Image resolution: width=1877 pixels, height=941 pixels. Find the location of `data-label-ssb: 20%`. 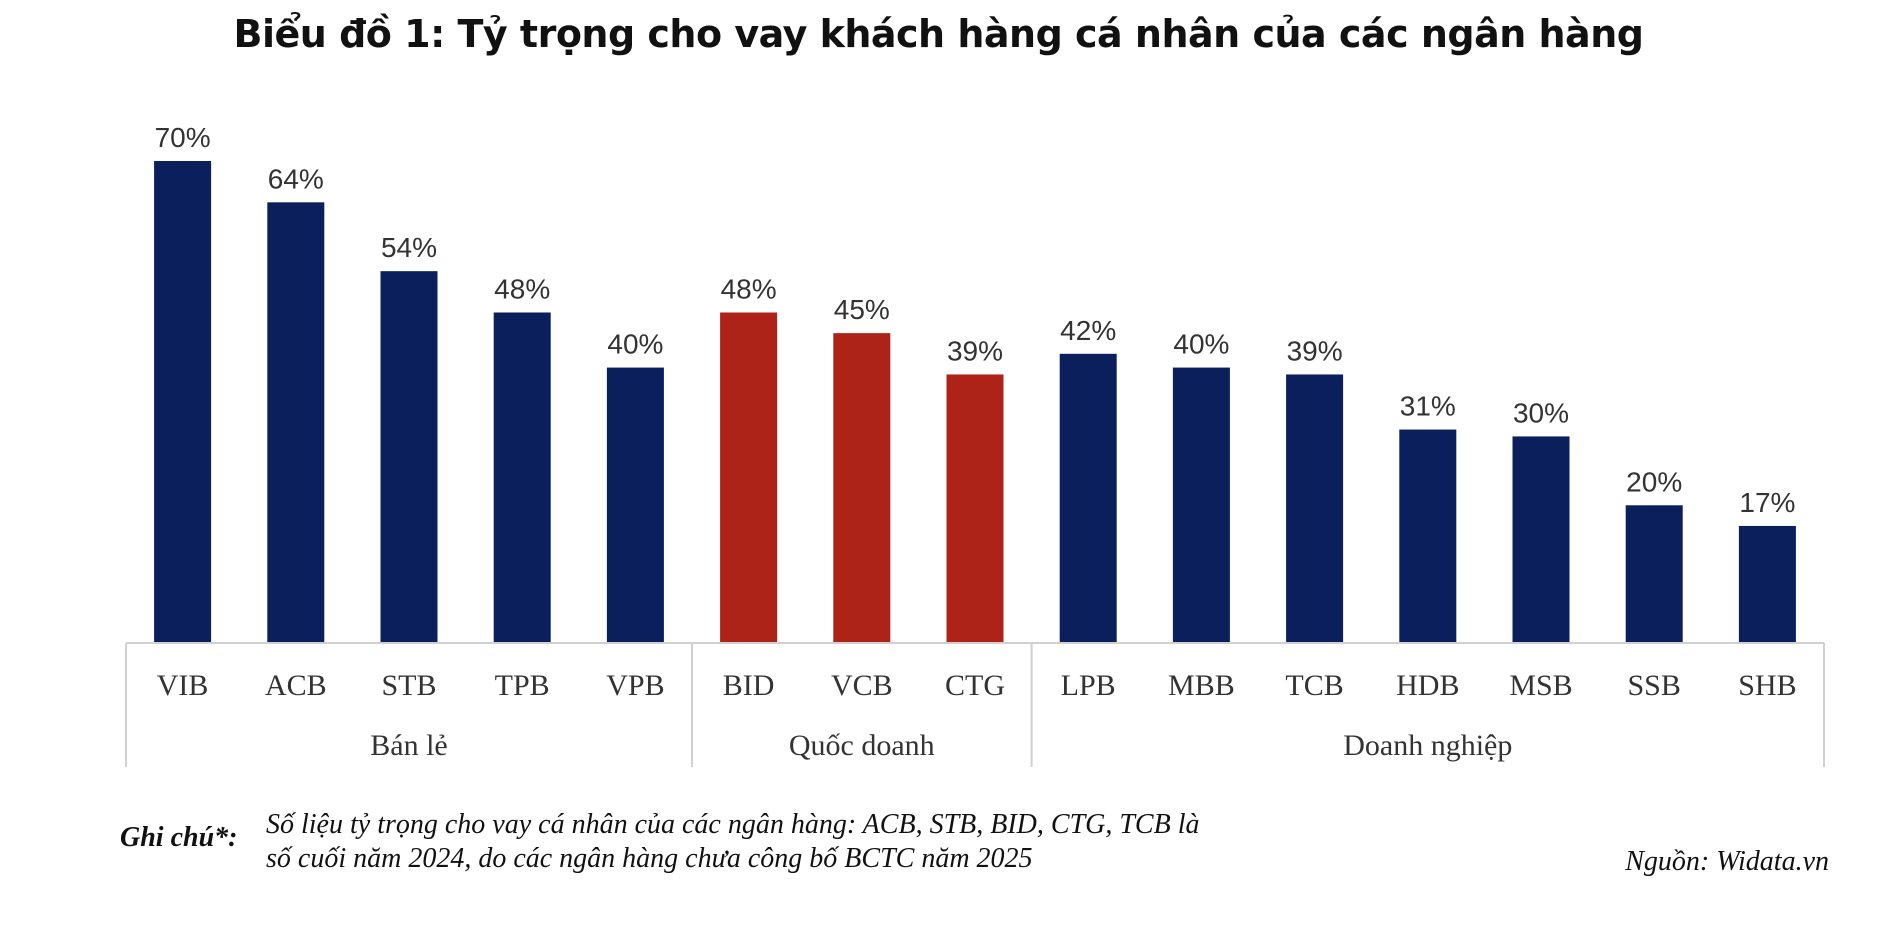

data-label-ssb: 20% is located at coordinates (1654, 481).